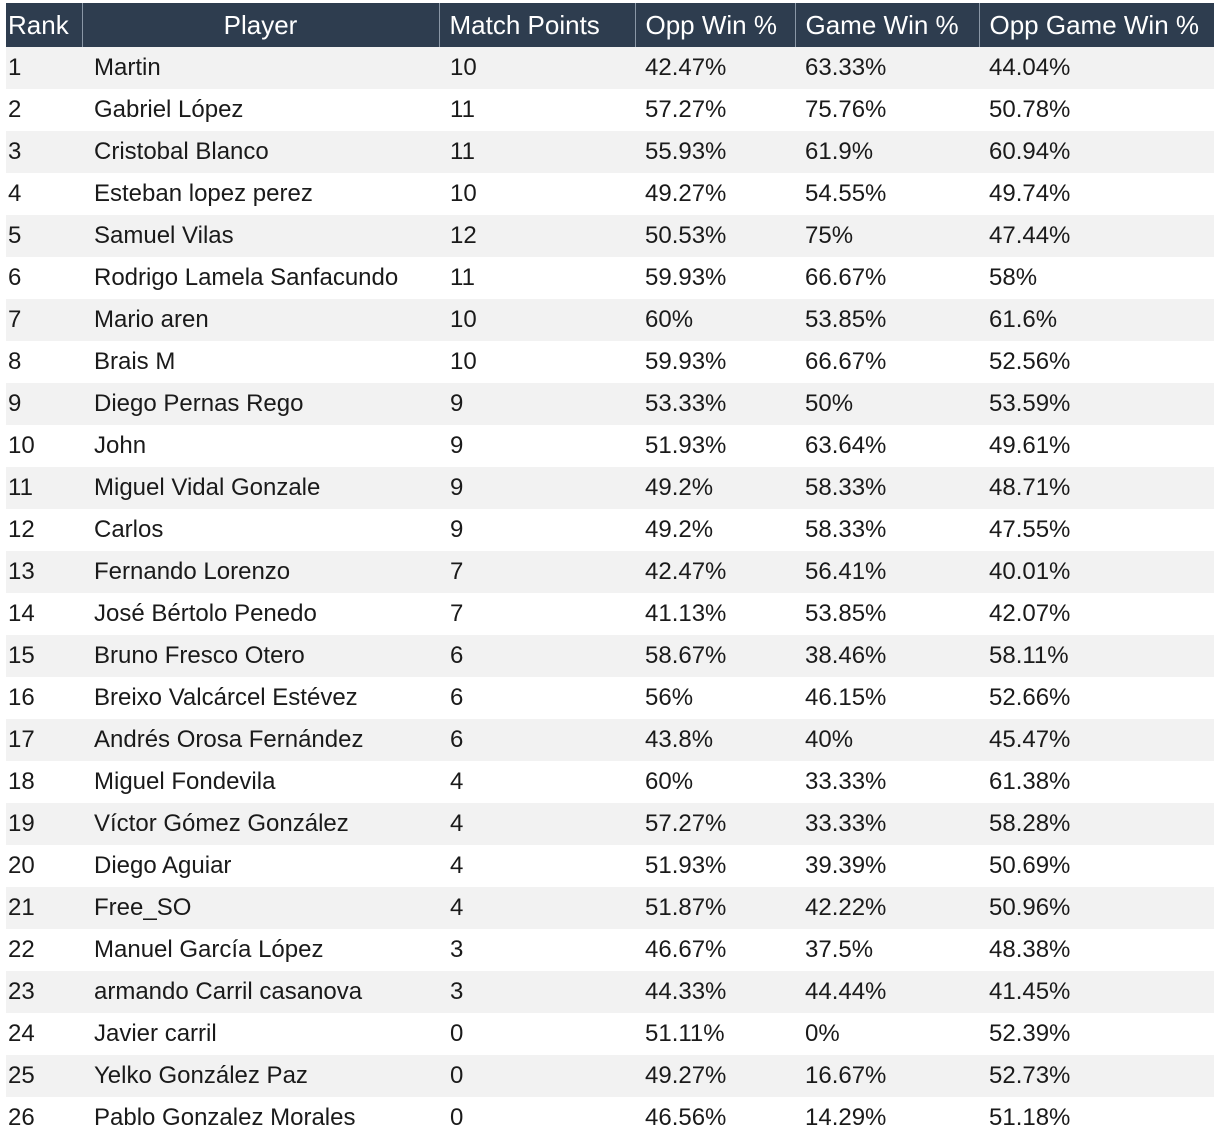  What do you see at coordinates (44, 866) in the screenshot?
I see `cell-rank: 20` at bounding box center [44, 866].